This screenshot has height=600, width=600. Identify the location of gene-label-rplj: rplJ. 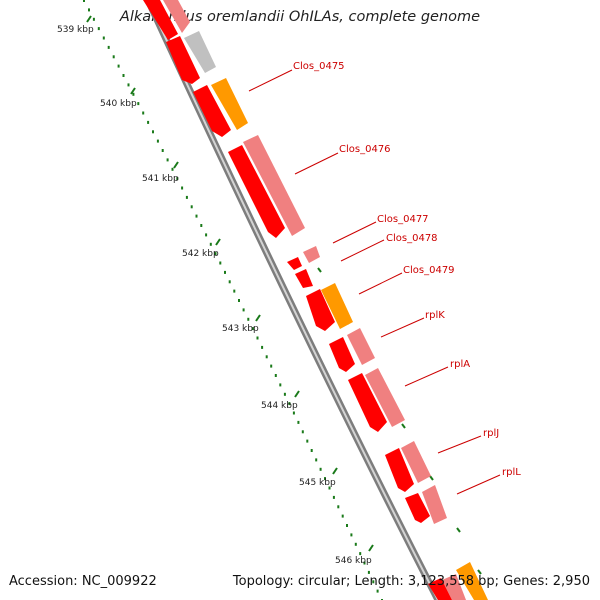
(491, 433).